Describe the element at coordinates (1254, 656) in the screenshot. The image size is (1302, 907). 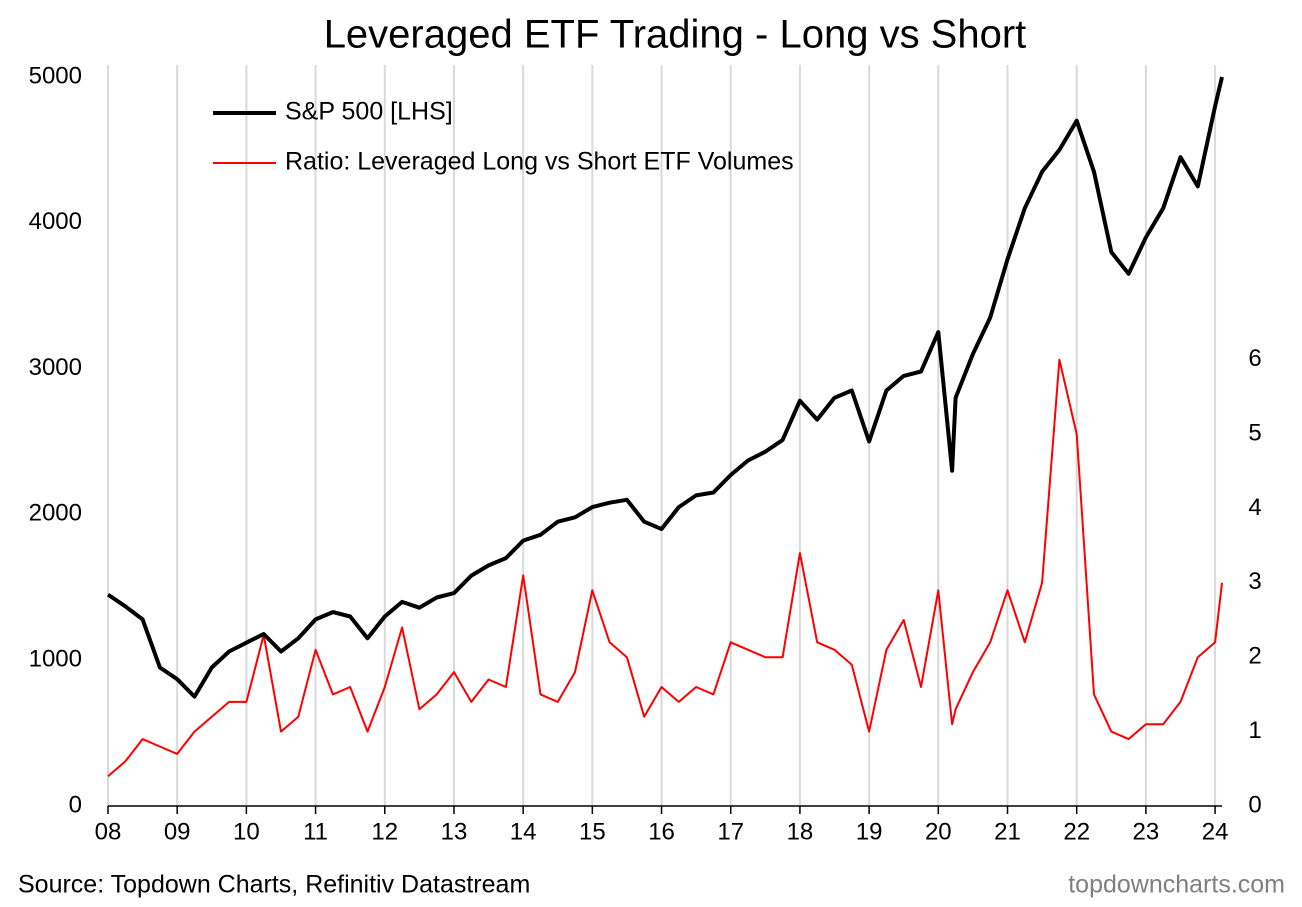
I see `y2-tick-label: 2` at that location.